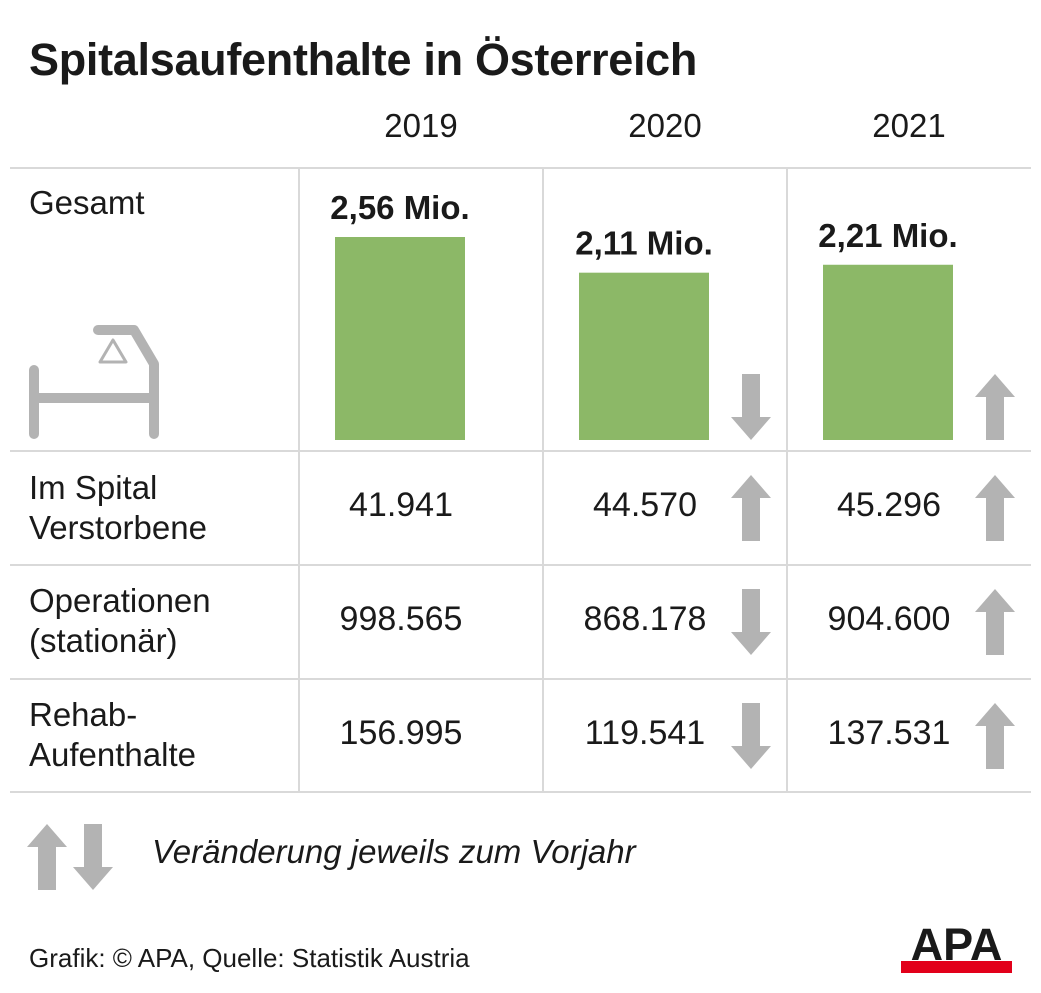 The image size is (1041, 993). What do you see at coordinates (112, 754) in the screenshot?
I see `row-label-line: Aufenthalte` at bounding box center [112, 754].